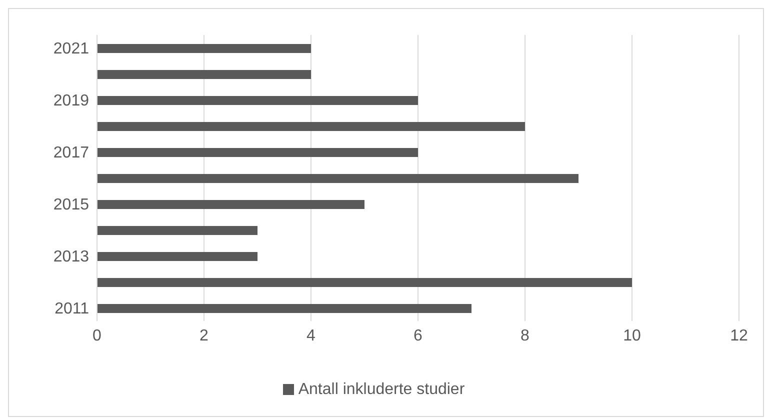 The image size is (766, 419). What do you see at coordinates (525, 335) in the screenshot?
I see `x-tick-label: 8` at bounding box center [525, 335].